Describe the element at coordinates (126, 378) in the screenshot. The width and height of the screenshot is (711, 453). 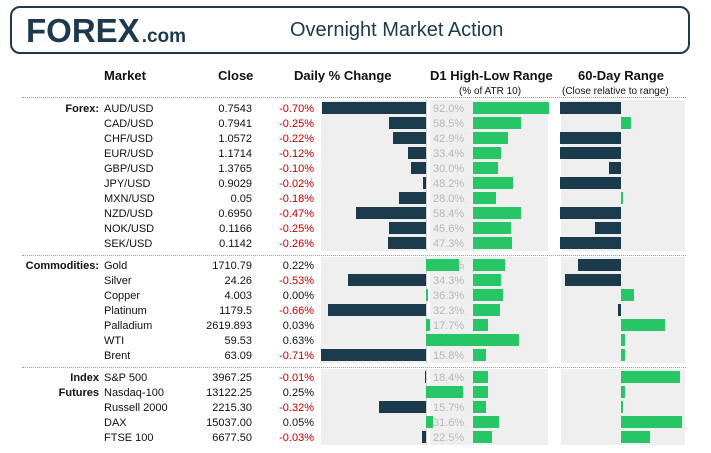
I see `market-name: S&P 500` at that location.